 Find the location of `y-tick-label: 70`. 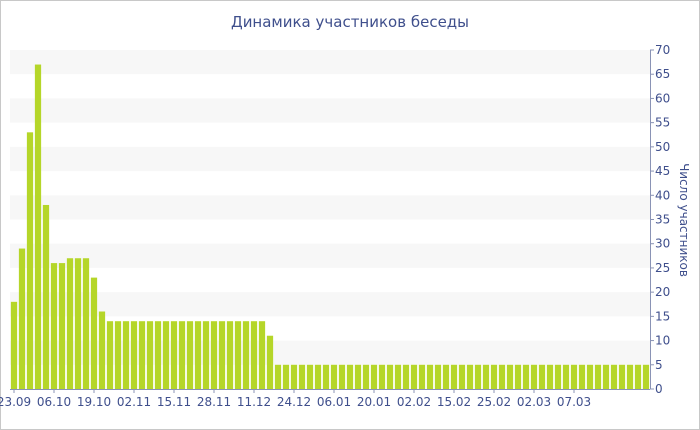

y-tick-label: 70 is located at coordinates (662, 50).